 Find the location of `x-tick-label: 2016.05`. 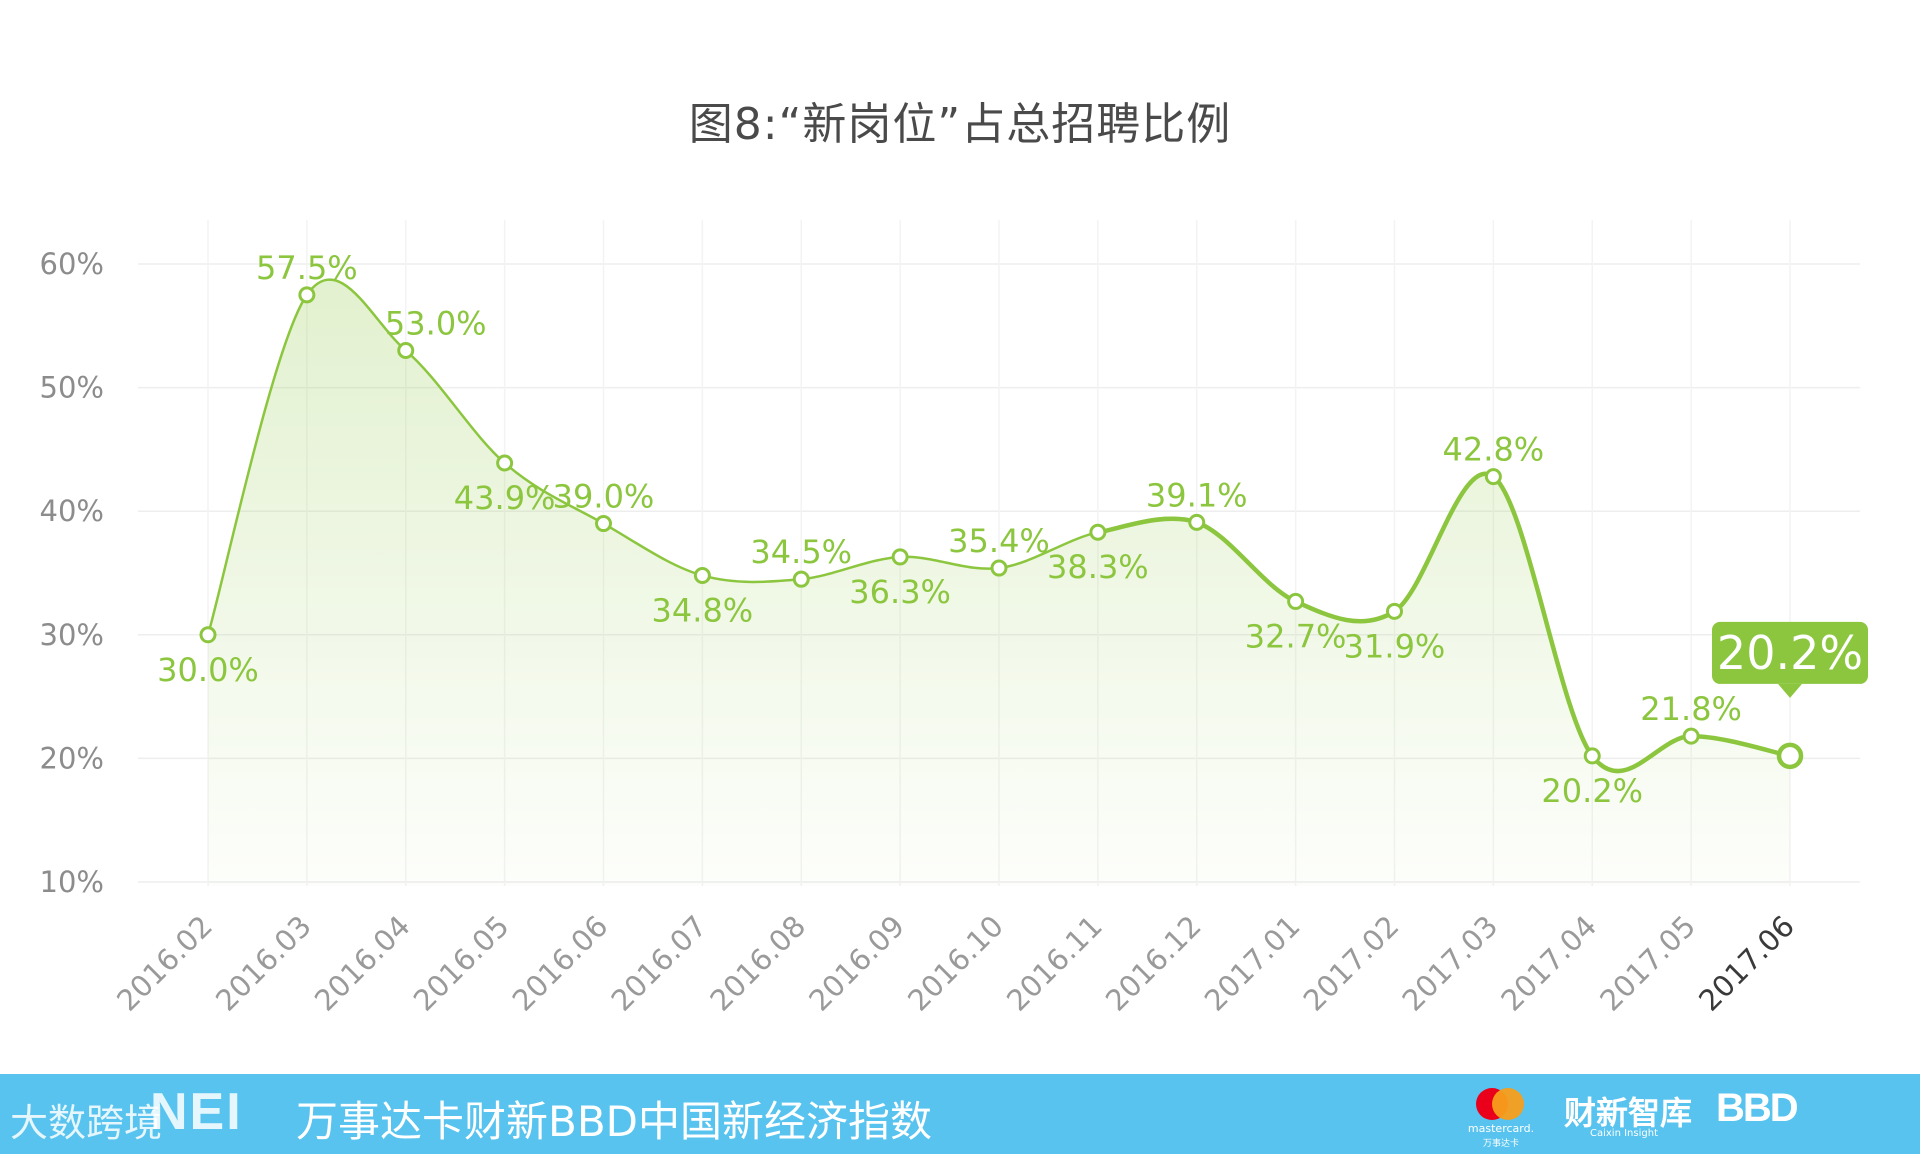

x-tick-label: 2016.05 is located at coordinates (461, 963).